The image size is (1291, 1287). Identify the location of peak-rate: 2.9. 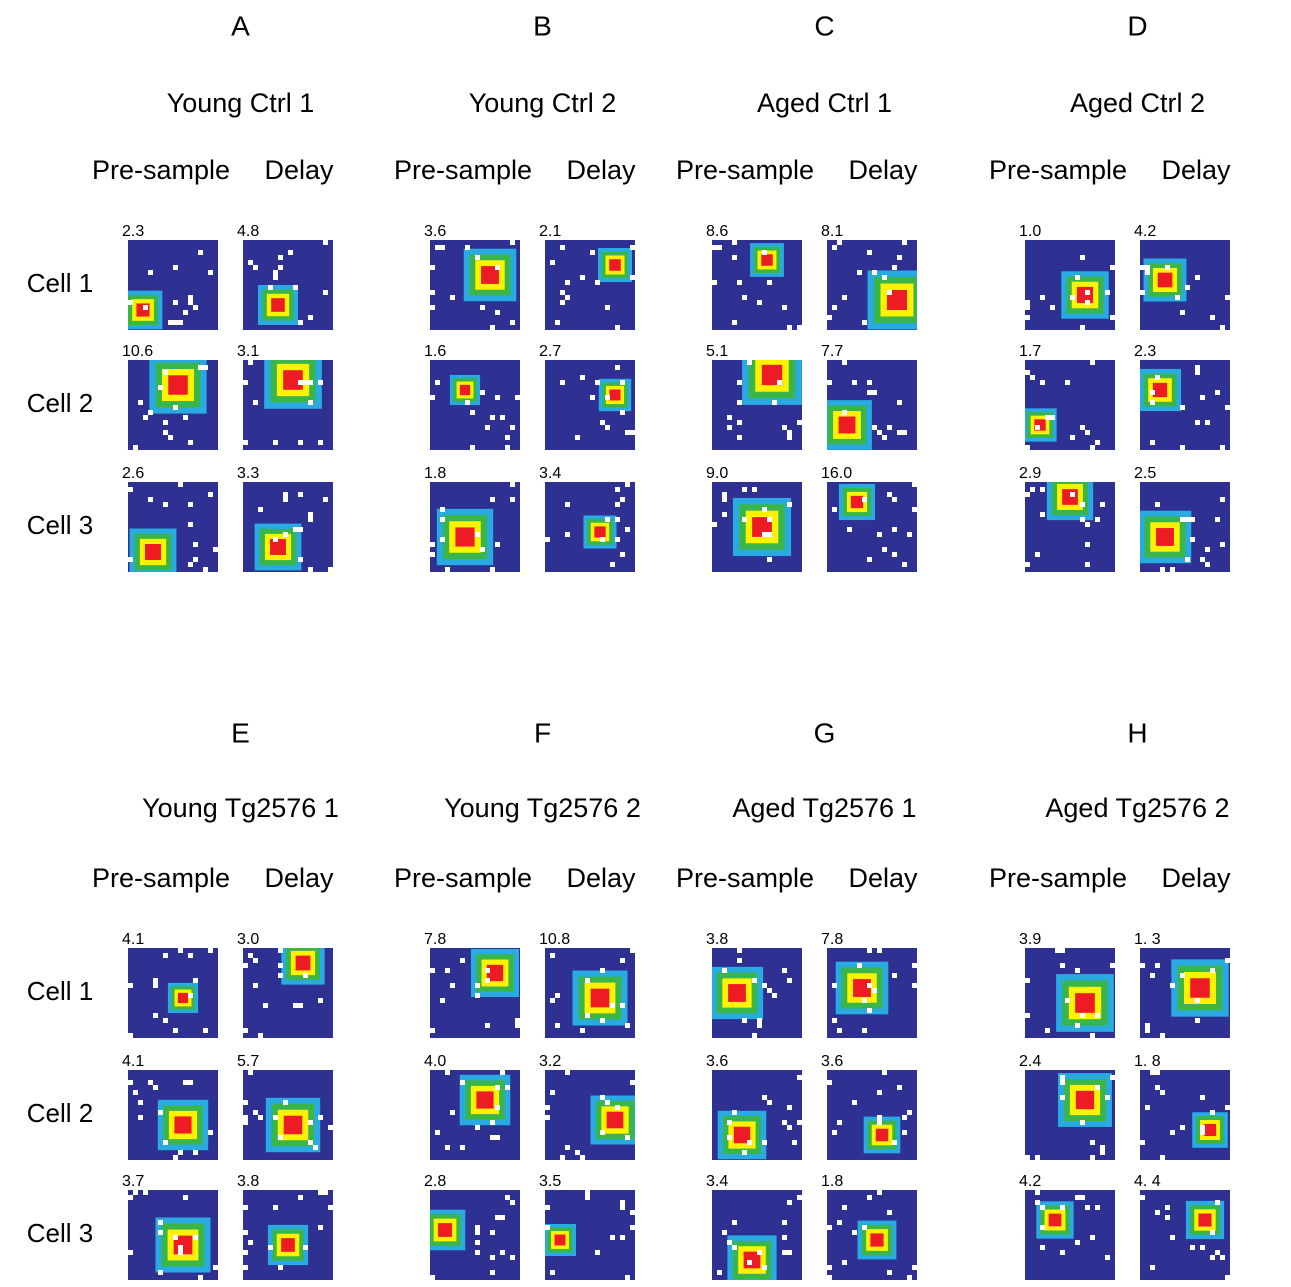
(1030, 473).